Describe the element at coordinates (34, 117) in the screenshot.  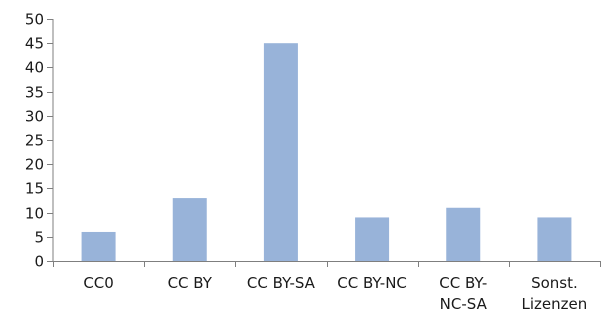
I see `y-tick-label: 30` at that location.